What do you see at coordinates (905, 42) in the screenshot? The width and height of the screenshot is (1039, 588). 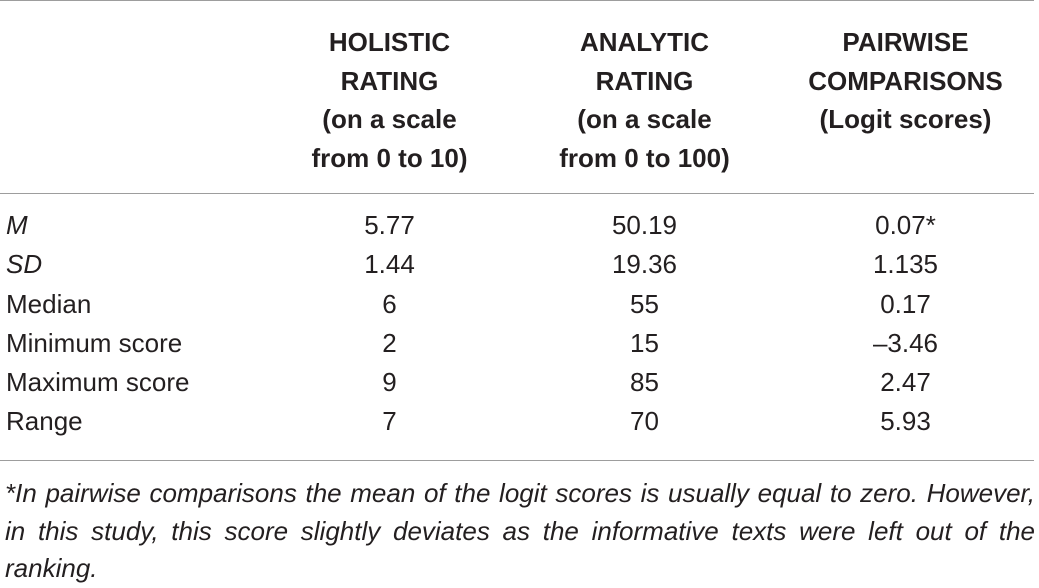 I see `header-line: PAIRWISE` at bounding box center [905, 42].